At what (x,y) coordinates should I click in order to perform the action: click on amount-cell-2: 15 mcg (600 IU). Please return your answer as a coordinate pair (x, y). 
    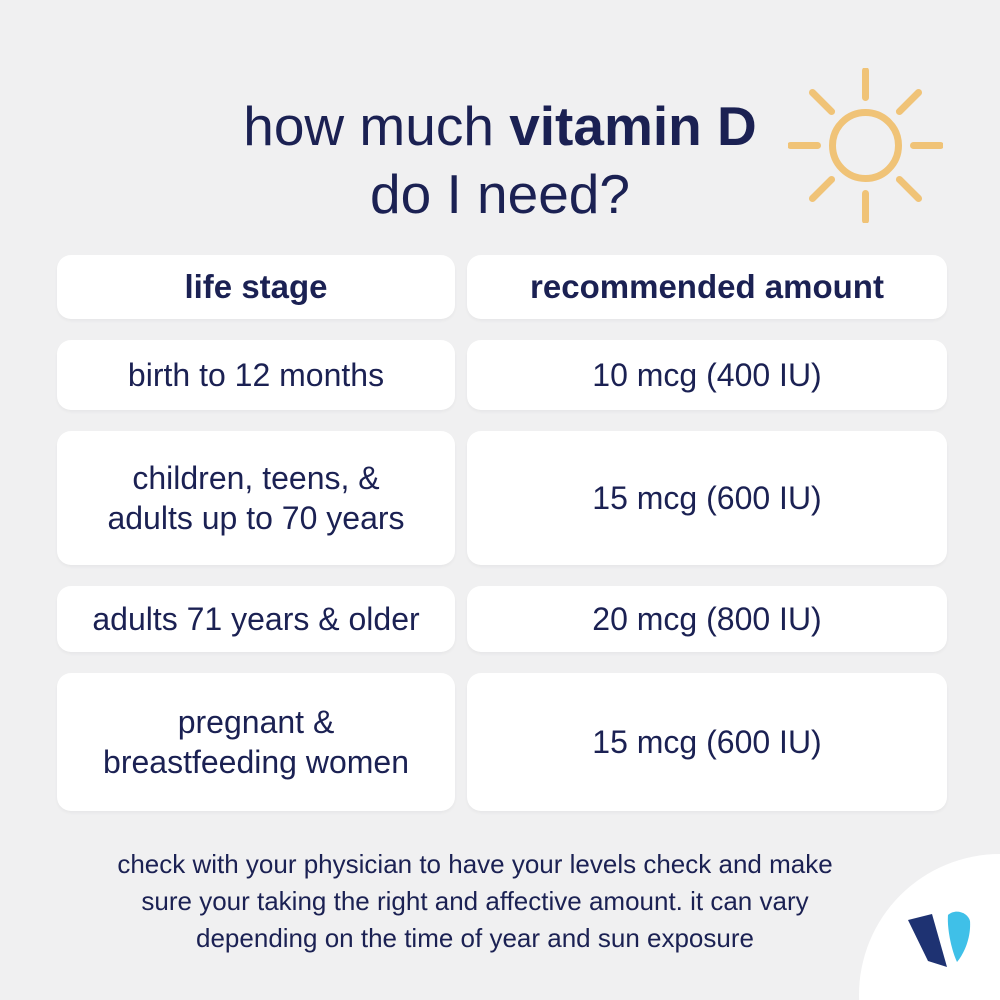
    Looking at the image, I should click on (707, 498).